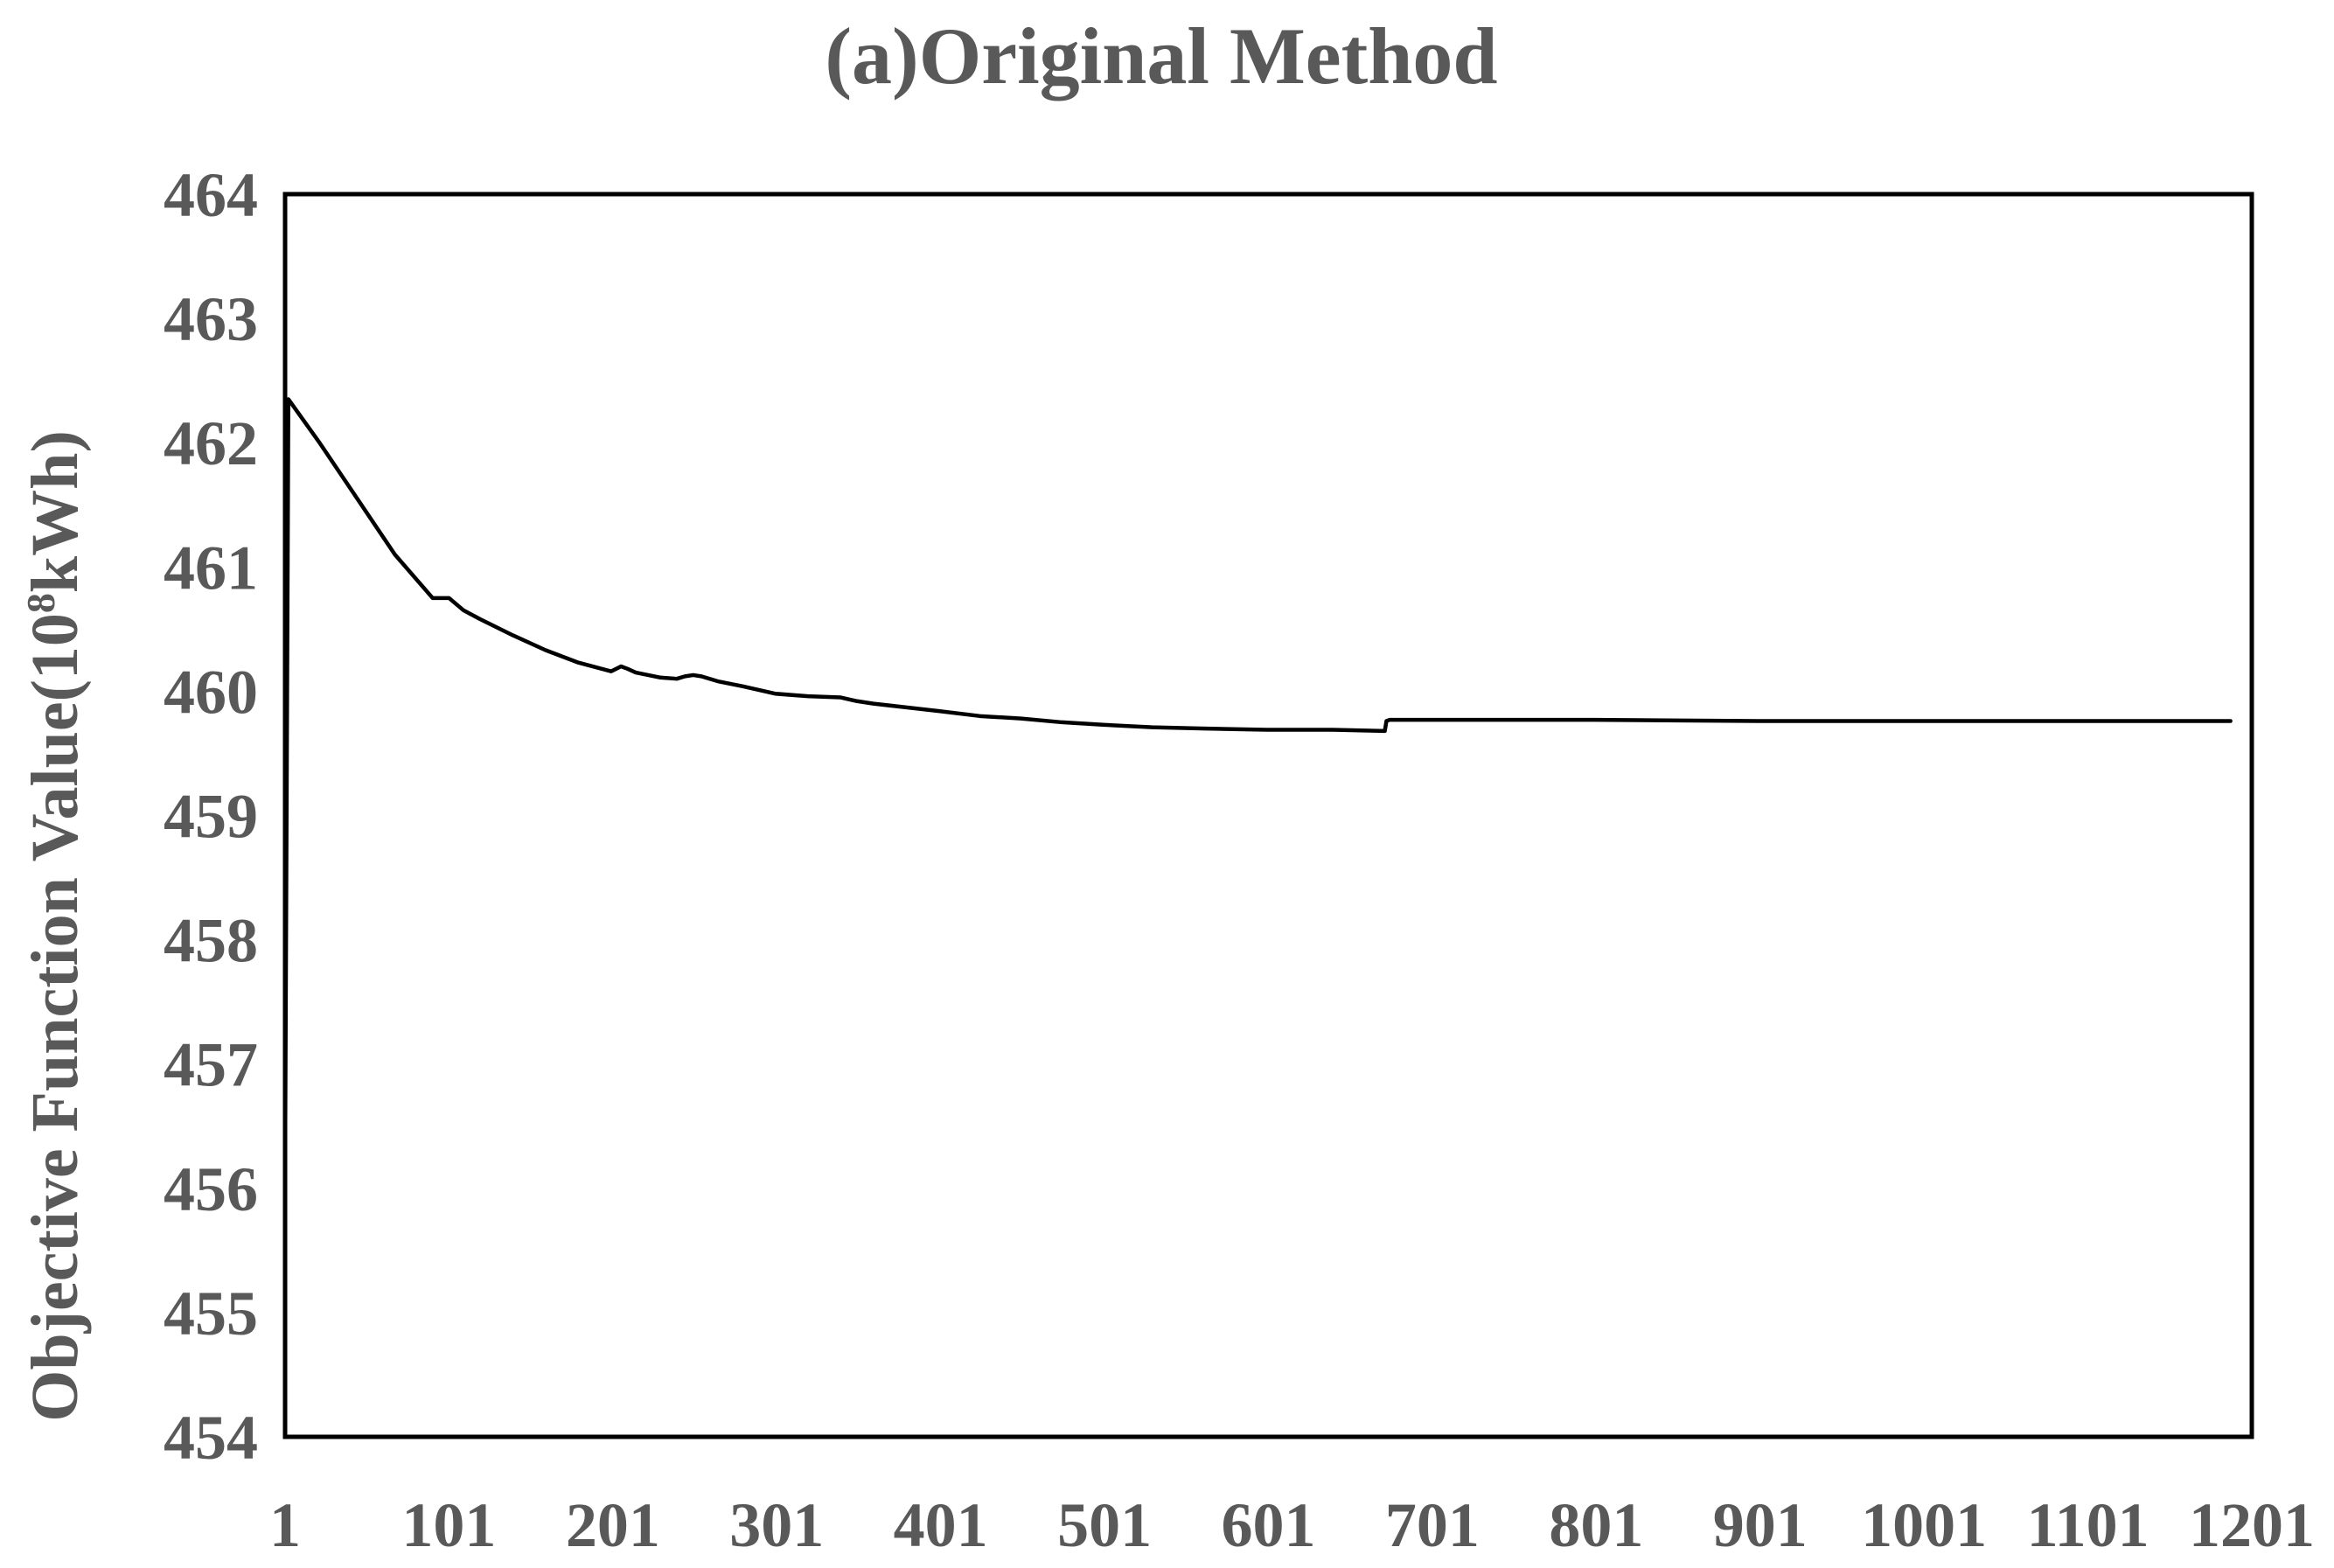 This screenshot has height=1568, width=2334. Describe the element at coordinates (1924, 1525) in the screenshot. I see `x-tick-label: 1001` at that location.